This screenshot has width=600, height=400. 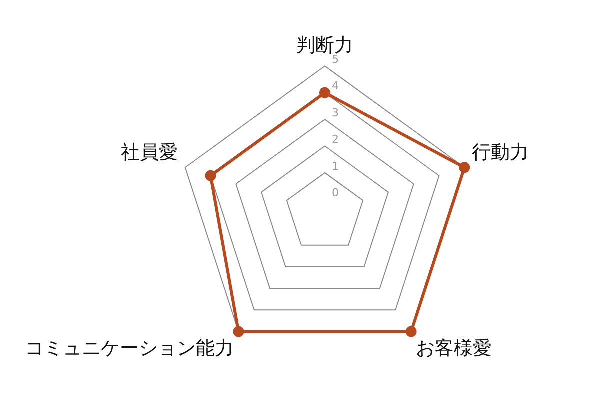 What do you see at coordinates (335, 139) in the screenshot?
I see `y-tick-label: 2` at bounding box center [335, 139].